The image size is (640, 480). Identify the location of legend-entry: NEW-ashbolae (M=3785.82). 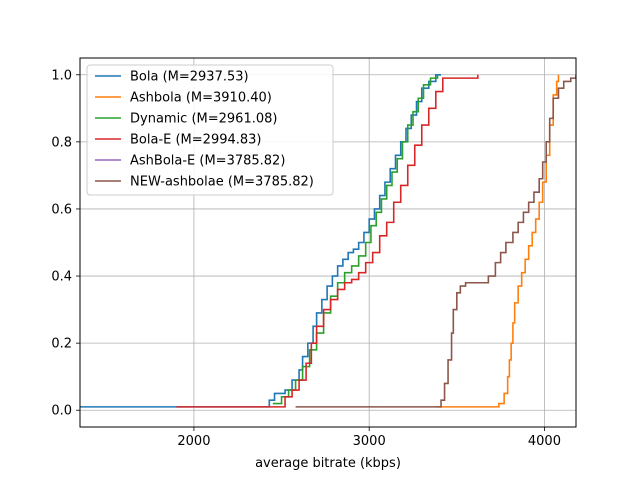
(222, 182).